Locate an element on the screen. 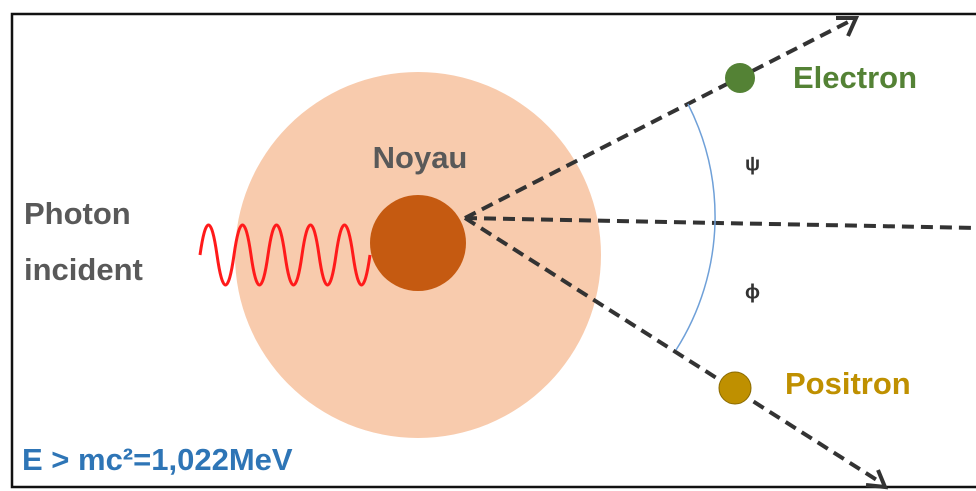  electron-dot is located at coordinates (740, 78).